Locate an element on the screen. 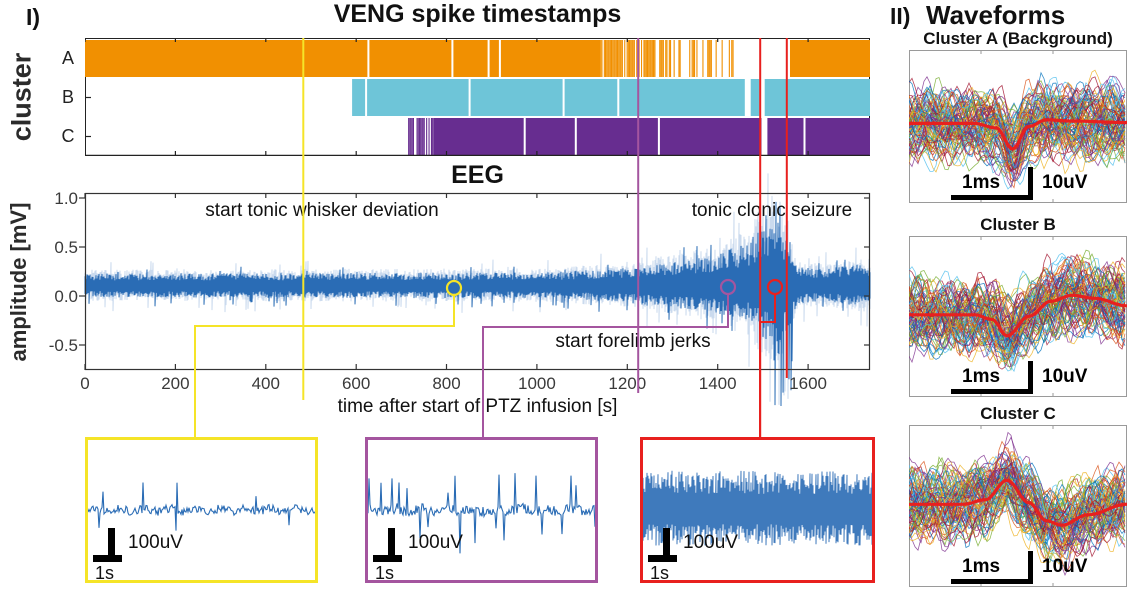 This screenshot has height=605, width=1132. cluster-b-title: Cluster B is located at coordinates (1018, 224).